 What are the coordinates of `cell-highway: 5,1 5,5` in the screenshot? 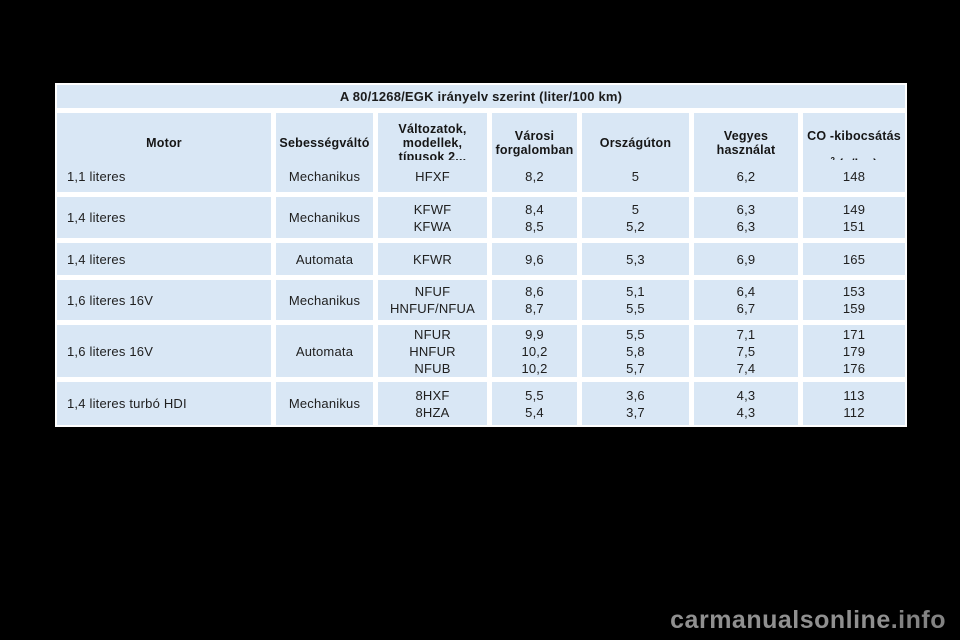 It's located at (635, 300).